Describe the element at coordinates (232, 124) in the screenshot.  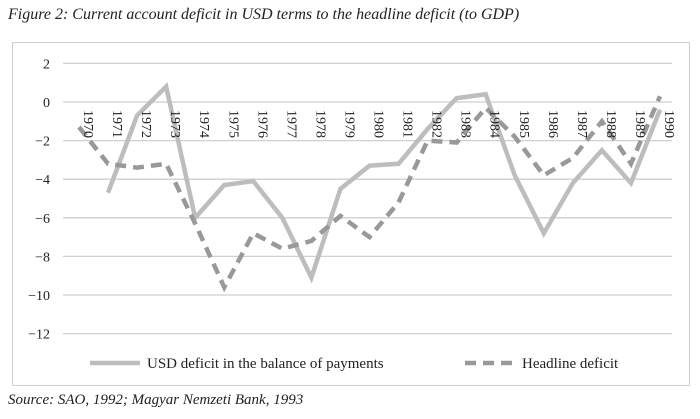
I see `x-tick-label: 1975` at that location.